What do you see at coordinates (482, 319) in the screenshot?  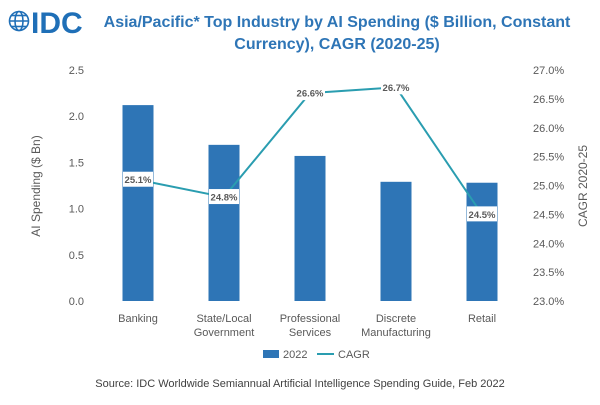 I see `x-tick-label: Retail` at bounding box center [482, 319].